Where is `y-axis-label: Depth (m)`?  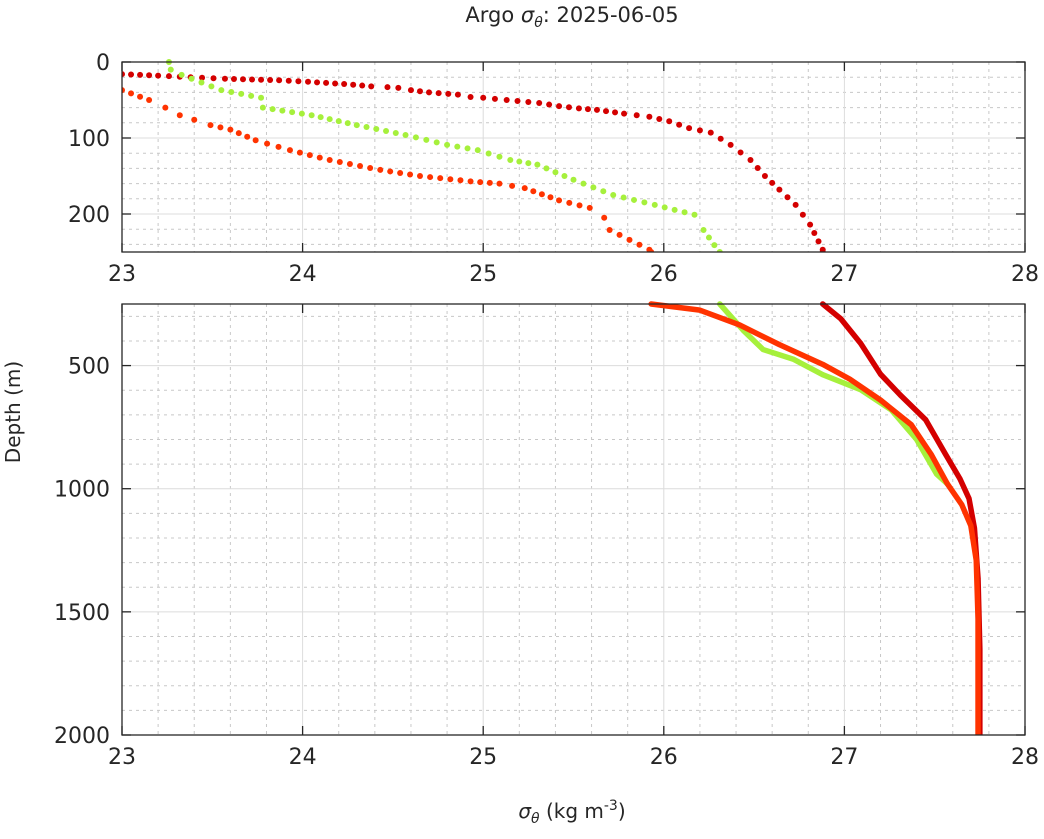 y-axis-label: Depth (m) is located at coordinates (13, 412).